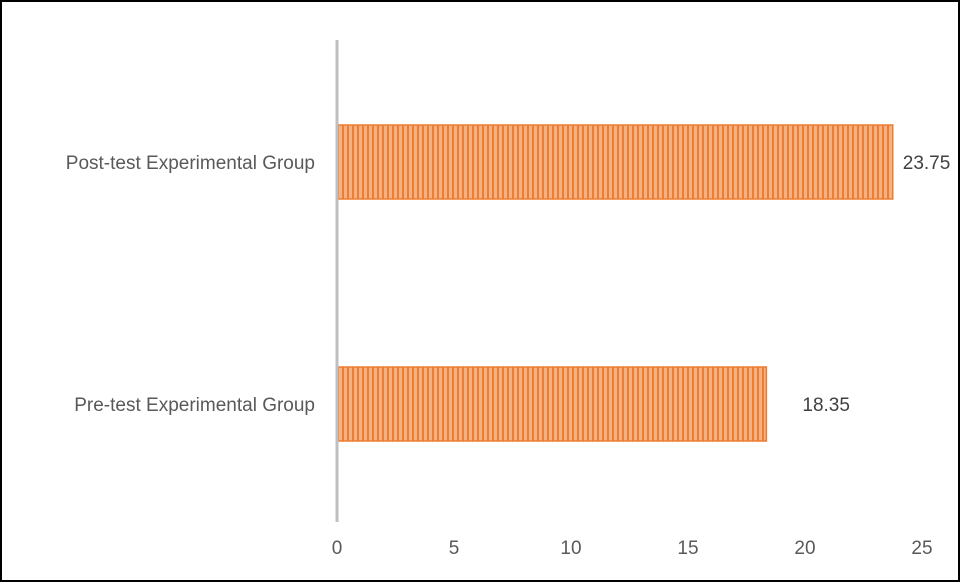 The image size is (960, 585). I want to click on data-labels: 18.35 23.75, so click(876, 284).